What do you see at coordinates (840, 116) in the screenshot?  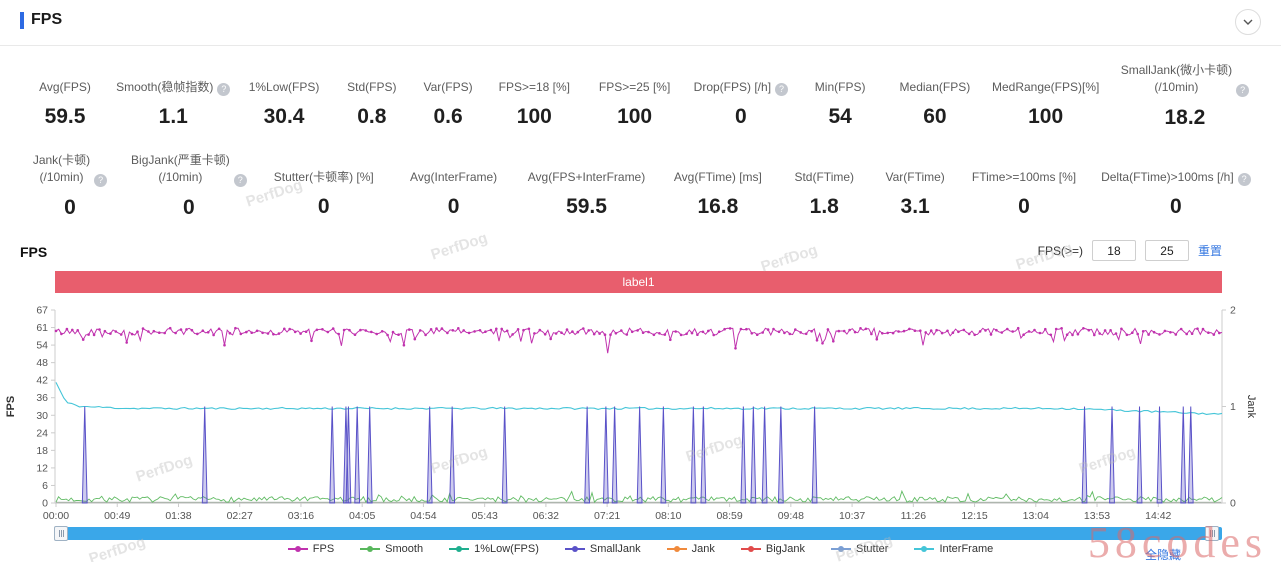 I see `stat-value: 54` at bounding box center [840, 116].